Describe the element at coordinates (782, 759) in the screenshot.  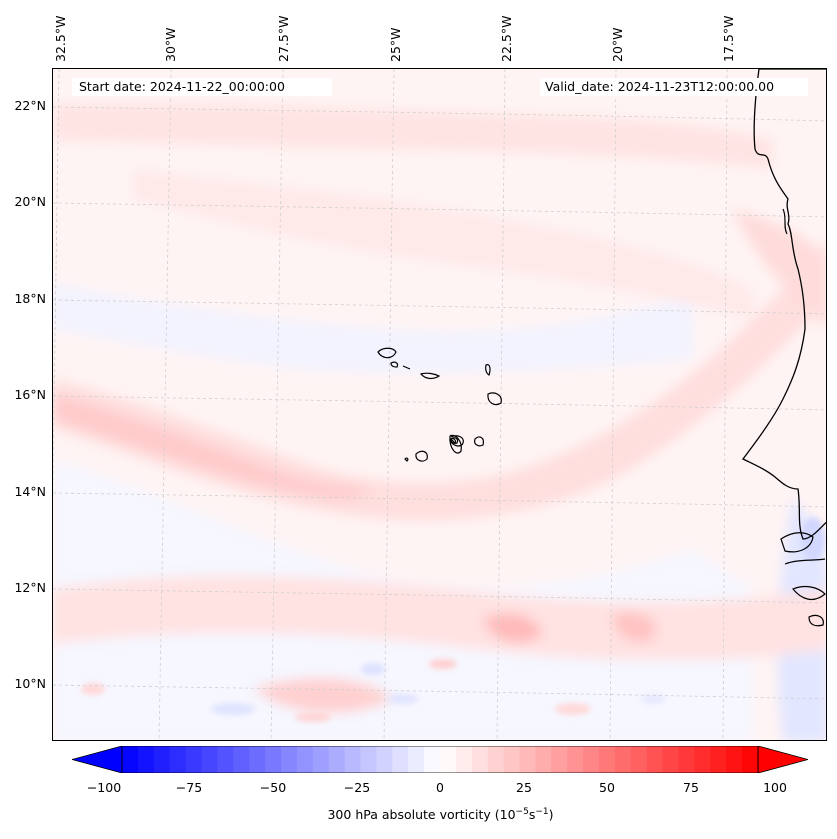
I see `colorbar-max-extend` at that location.